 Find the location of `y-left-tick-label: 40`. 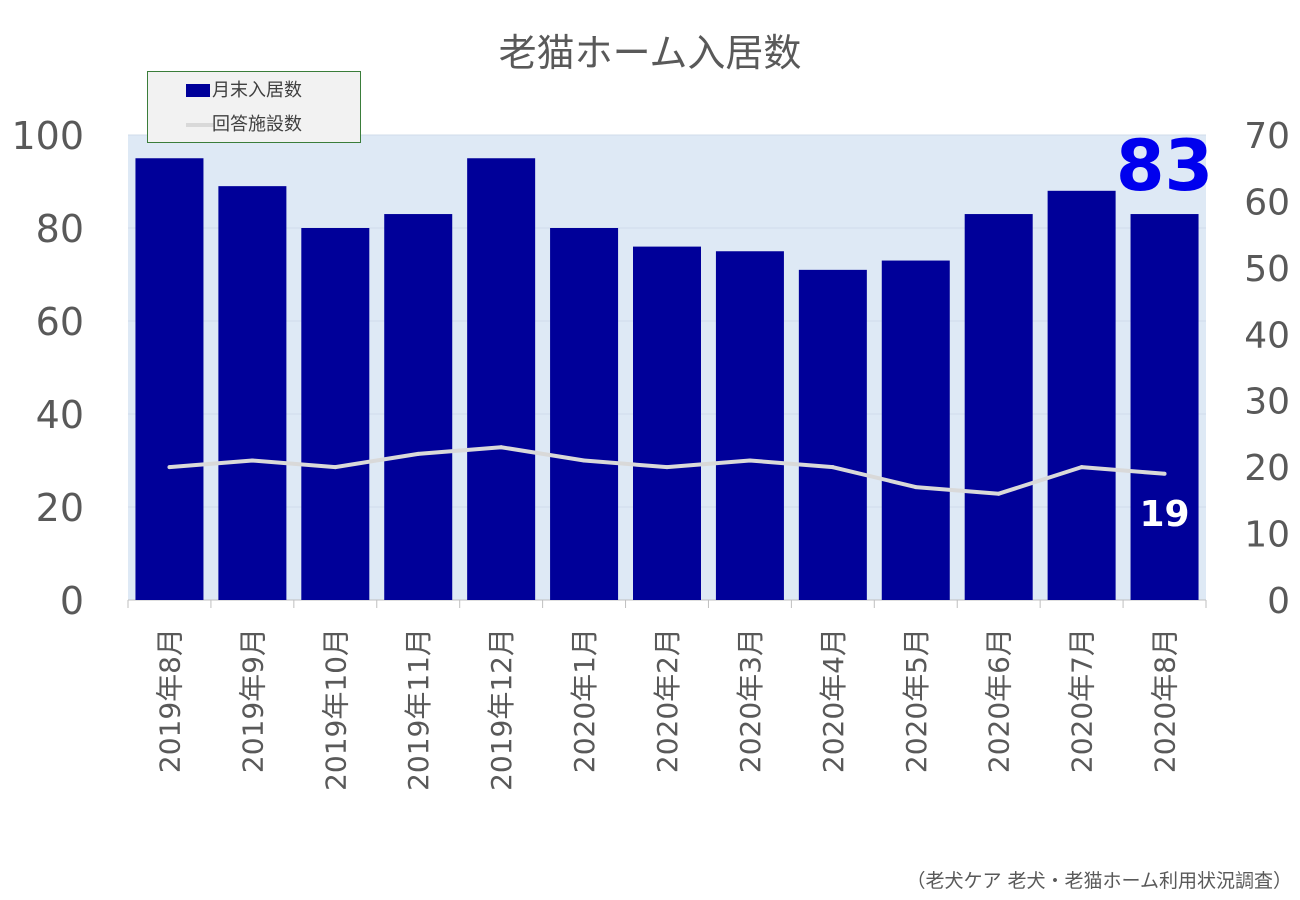

y-left-tick-label: 40 is located at coordinates (60, 415).